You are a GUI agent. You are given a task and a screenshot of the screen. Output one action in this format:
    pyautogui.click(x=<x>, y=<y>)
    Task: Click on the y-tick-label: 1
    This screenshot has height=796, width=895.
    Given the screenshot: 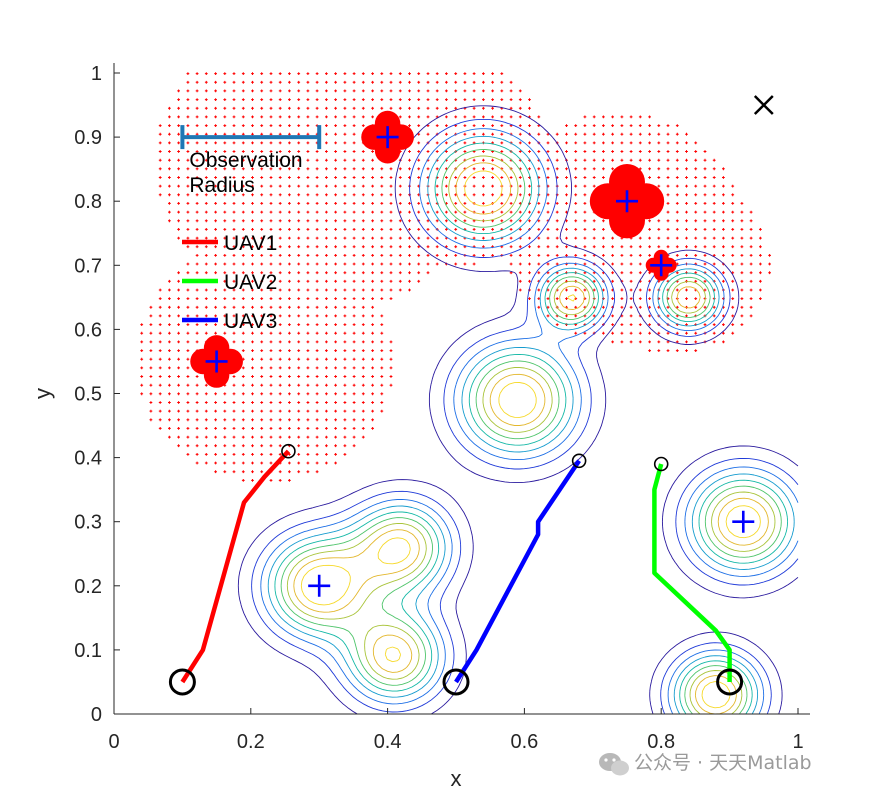 What is the action you would take?
    pyautogui.click(x=96, y=74)
    